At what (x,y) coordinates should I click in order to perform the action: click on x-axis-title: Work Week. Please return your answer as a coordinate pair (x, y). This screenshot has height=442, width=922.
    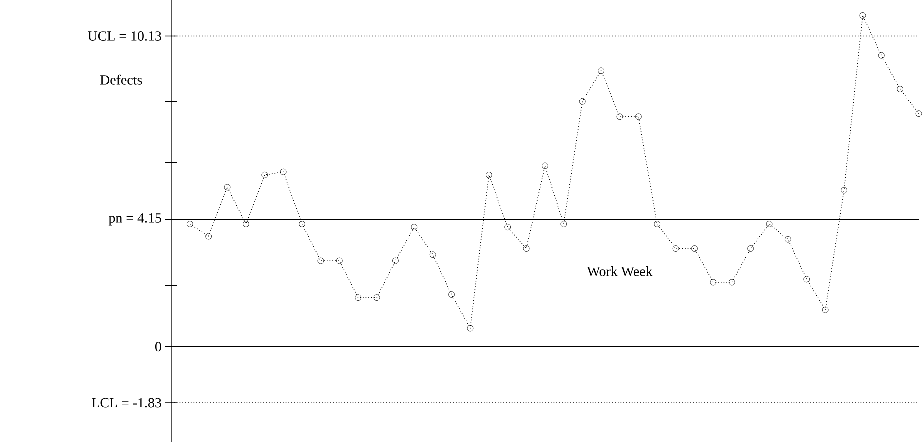
    Looking at the image, I should click on (620, 271).